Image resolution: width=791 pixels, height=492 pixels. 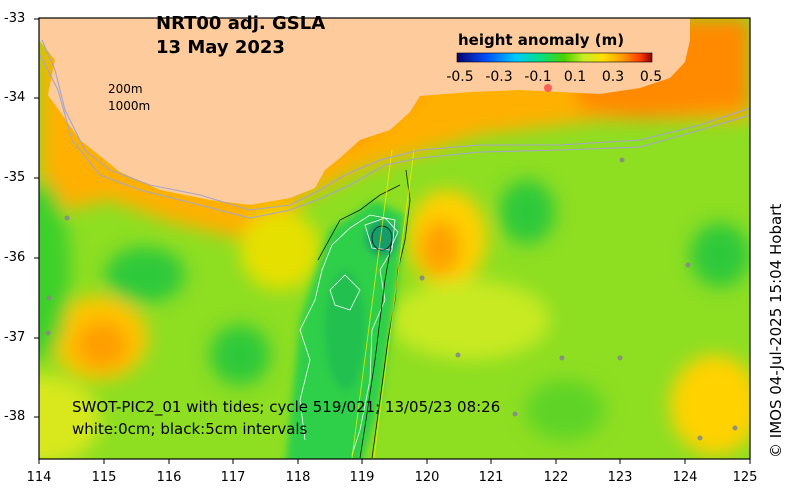 I want to click on y-tick-label: -36, so click(x=15, y=257).